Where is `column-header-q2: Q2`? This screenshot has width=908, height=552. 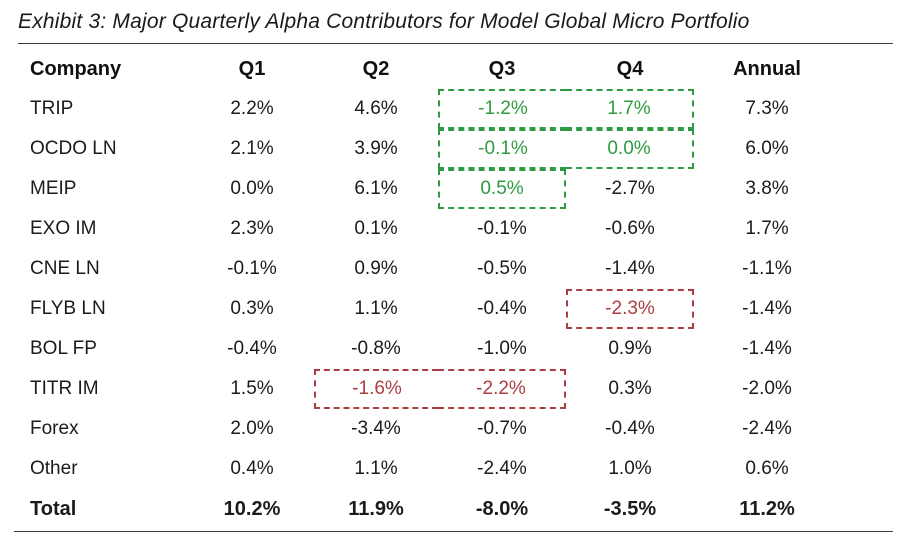 column-header-q2: Q2 is located at coordinates (376, 68).